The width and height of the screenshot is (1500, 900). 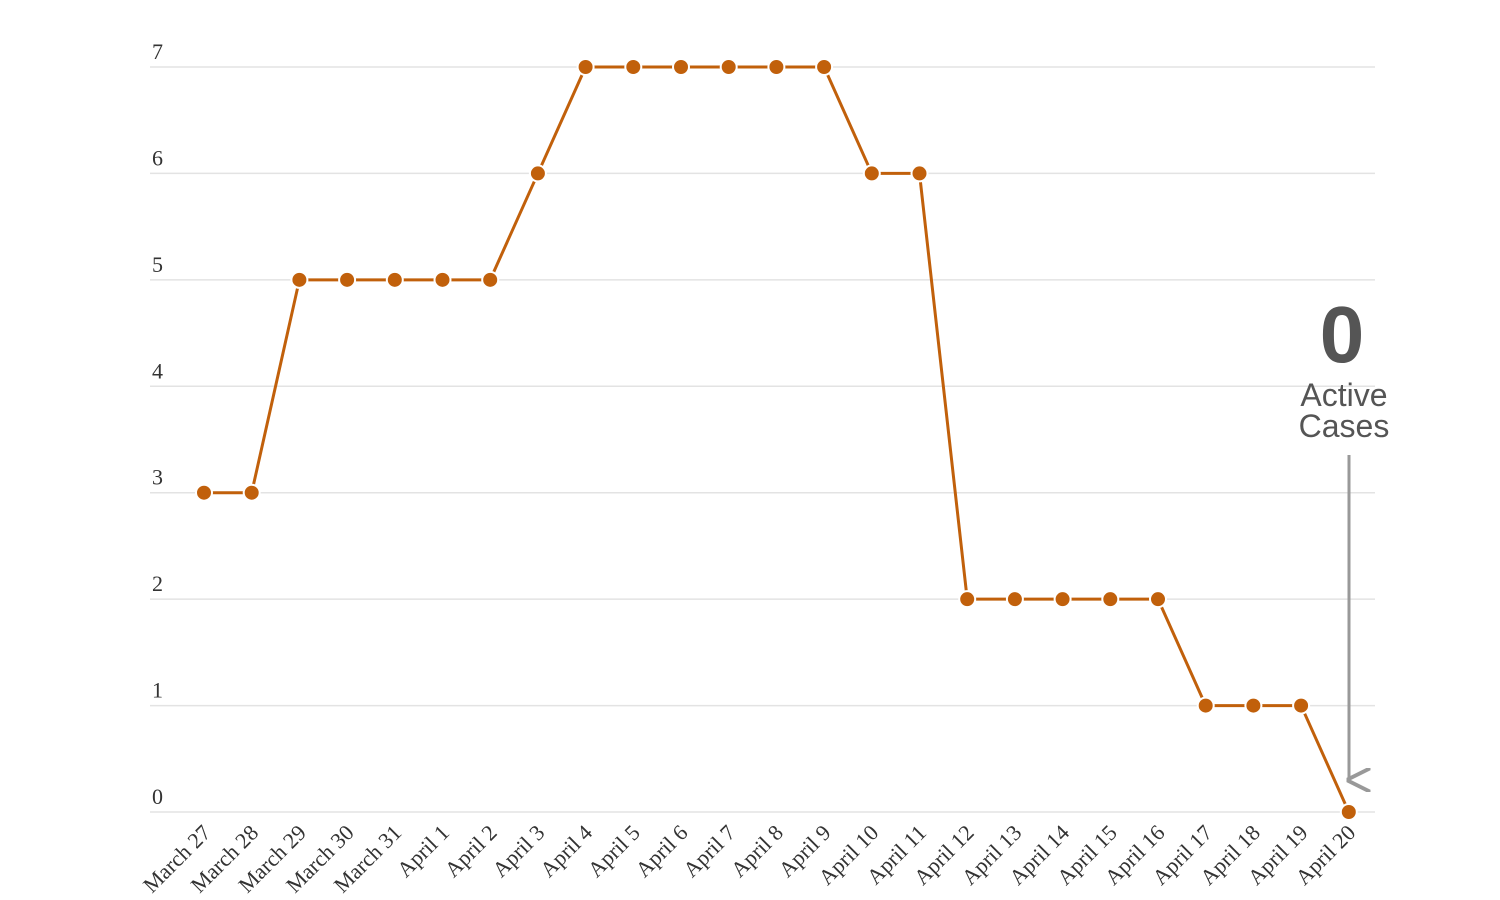 What do you see at coordinates (157, 264) in the screenshot?
I see `y-tick-label: 5` at bounding box center [157, 264].